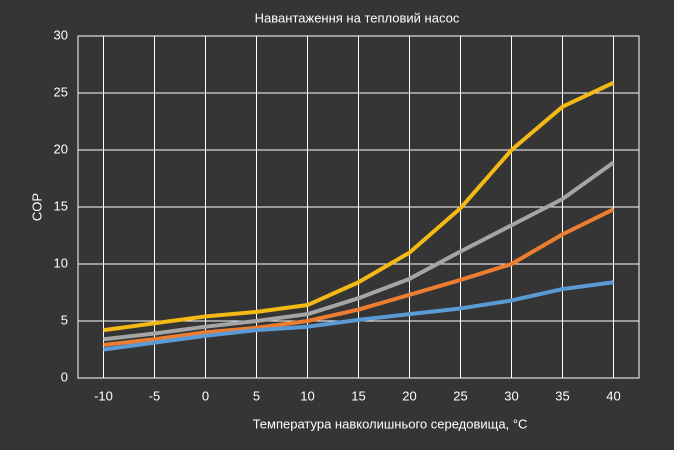 This screenshot has width=674, height=450. Describe the element at coordinates (256, 395) in the screenshot. I see `x-tick-label: 5` at that location.